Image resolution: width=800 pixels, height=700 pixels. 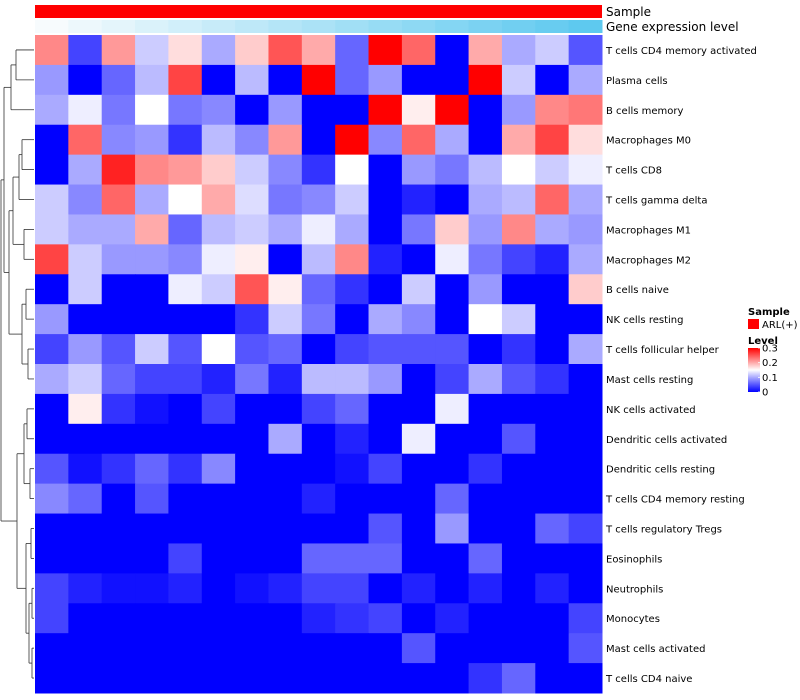 I want to click on row-label: Dendritic cells activated, so click(x=666, y=440).